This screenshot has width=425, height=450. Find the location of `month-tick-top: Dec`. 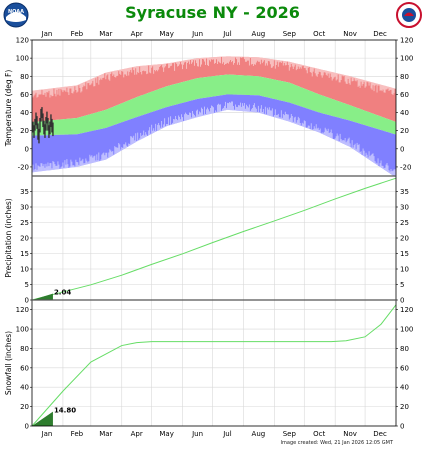

month-tick-top: Dec is located at coordinates (380, 34).